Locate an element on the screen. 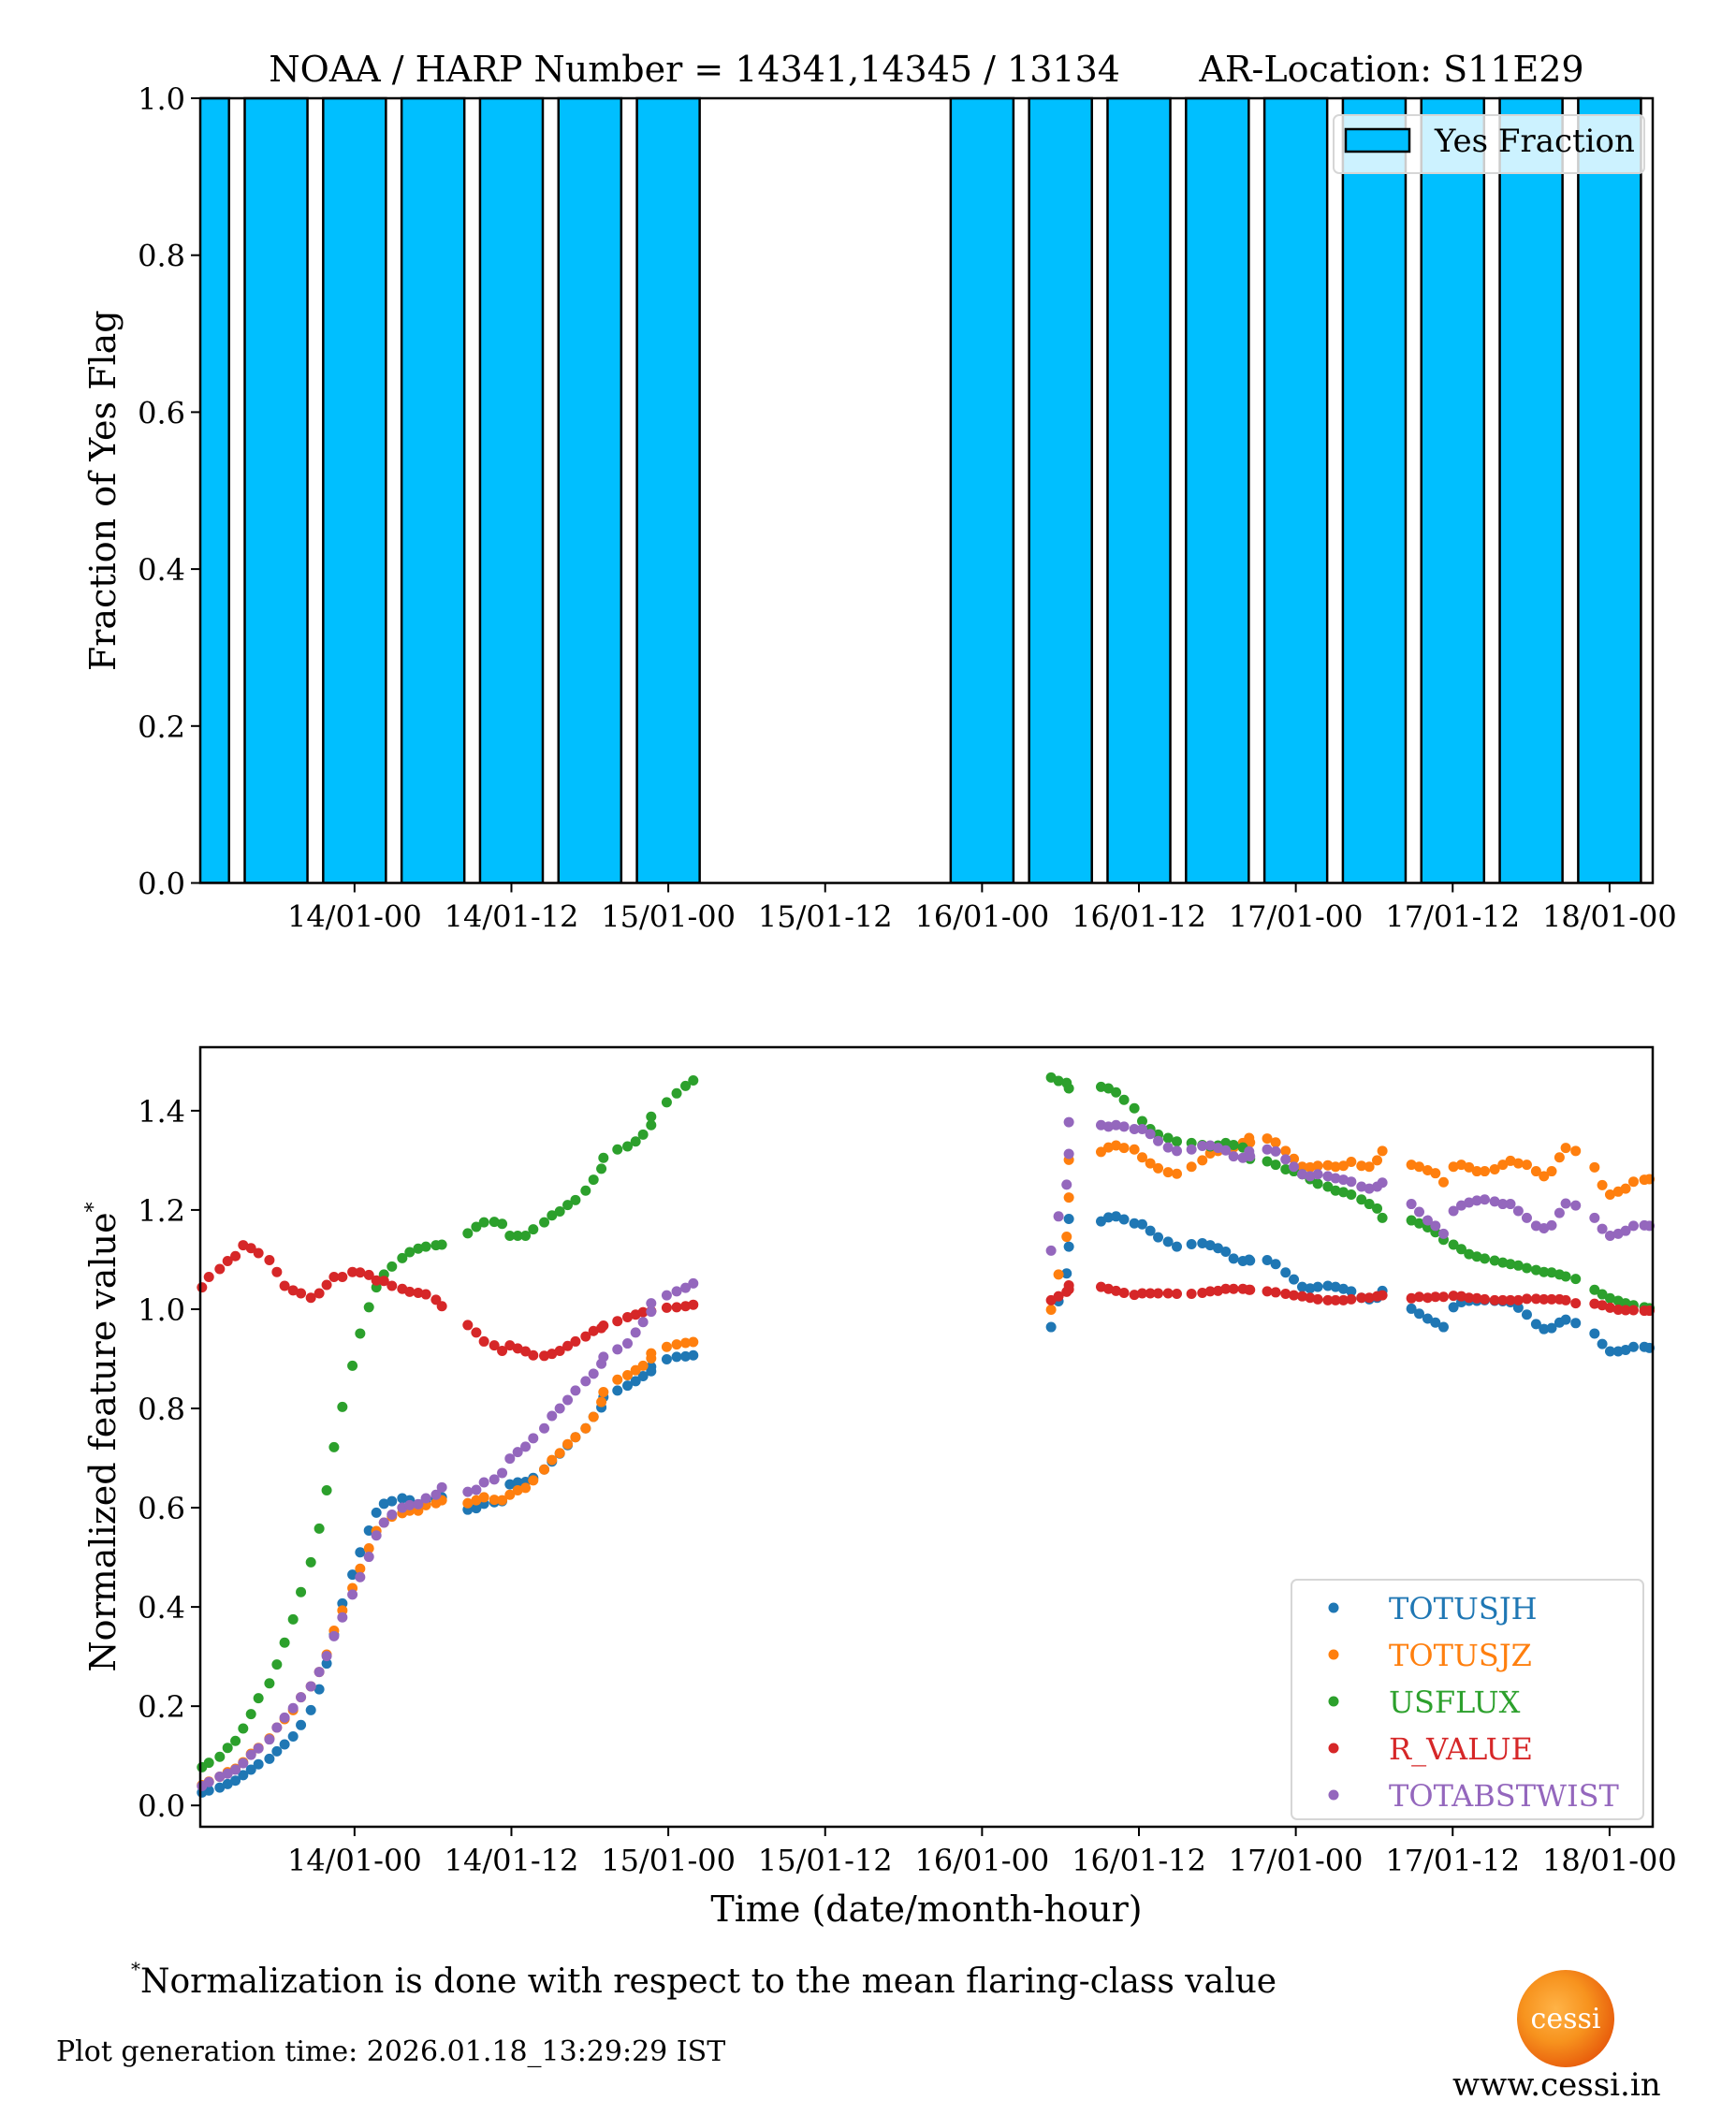  legend-marker-totusjz is located at coordinates (1334, 1654).